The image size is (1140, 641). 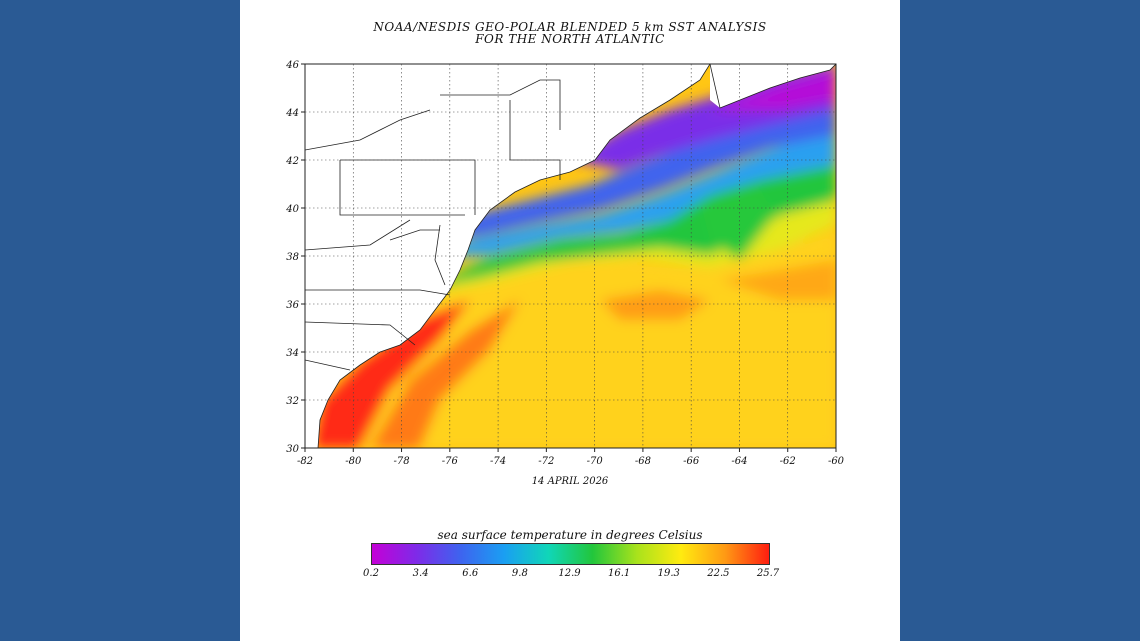 I want to click on nova-scotia, so click(x=773, y=86).